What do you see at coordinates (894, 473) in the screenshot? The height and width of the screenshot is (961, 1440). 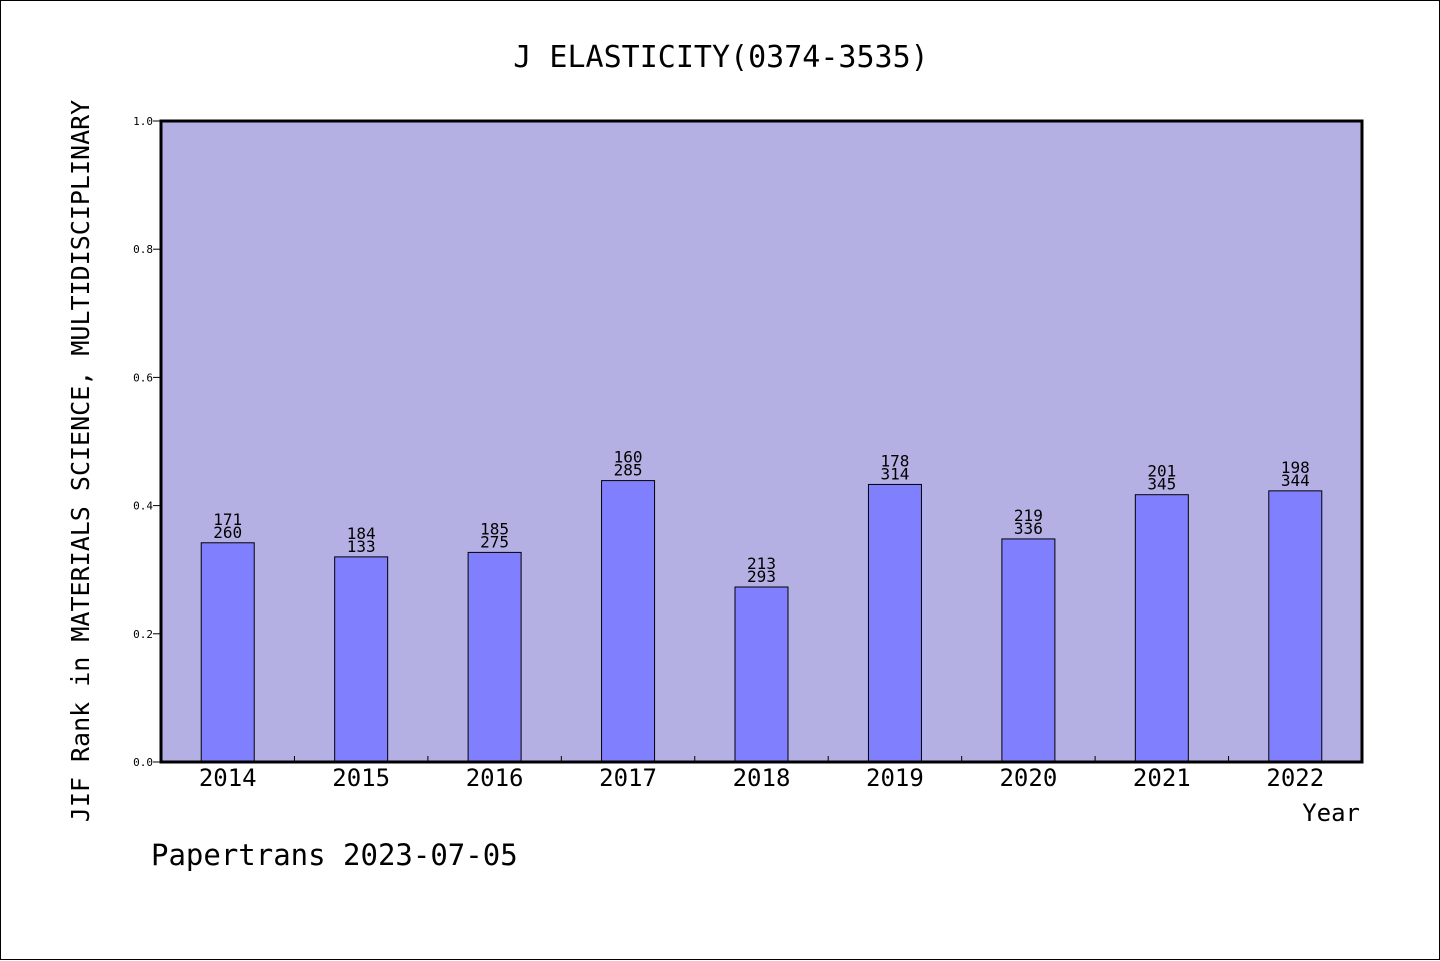 I see `bar-label-bottom-2019: 314` at bounding box center [894, 473].